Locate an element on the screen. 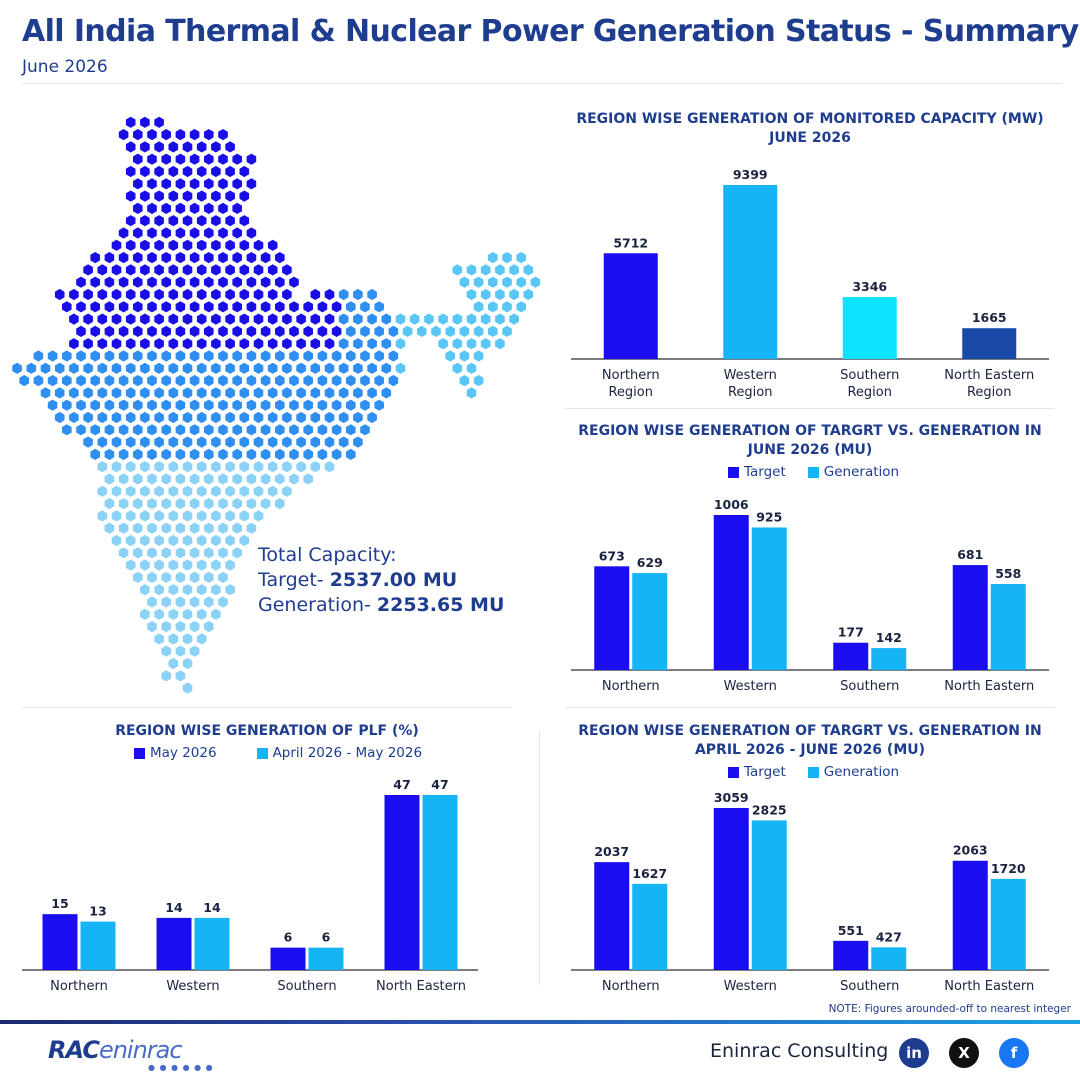  x-twitter-icon: X is located at coordinates (964, 1053).